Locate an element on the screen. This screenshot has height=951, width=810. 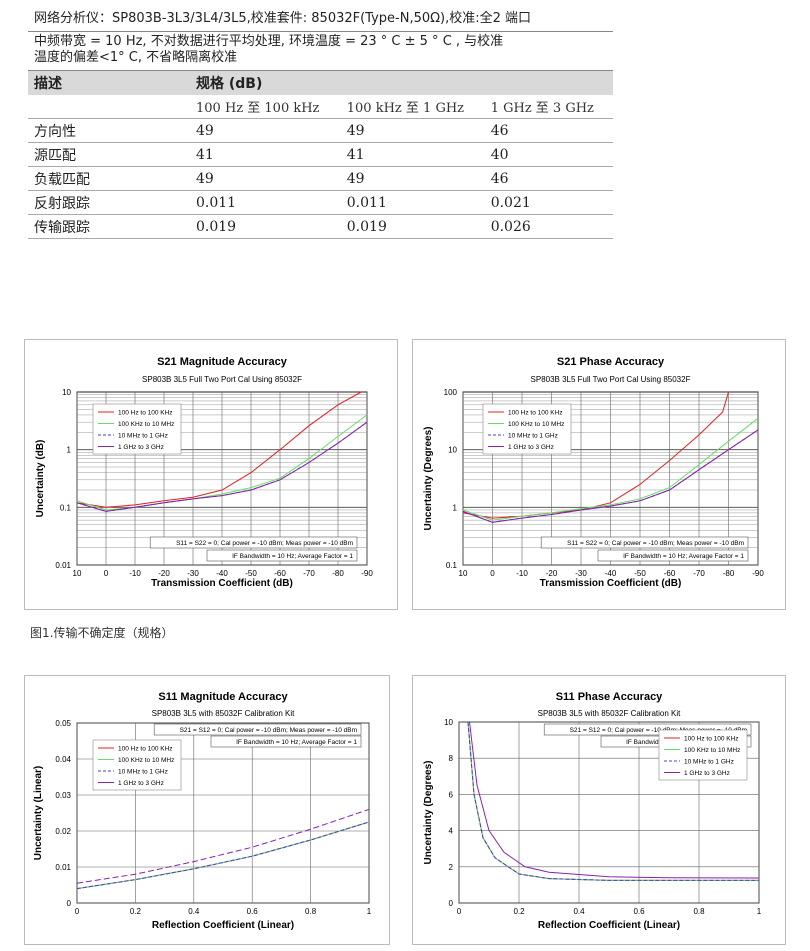
spec-head-row: 描述 规格 (dB) is located at coordinates (320, 83).